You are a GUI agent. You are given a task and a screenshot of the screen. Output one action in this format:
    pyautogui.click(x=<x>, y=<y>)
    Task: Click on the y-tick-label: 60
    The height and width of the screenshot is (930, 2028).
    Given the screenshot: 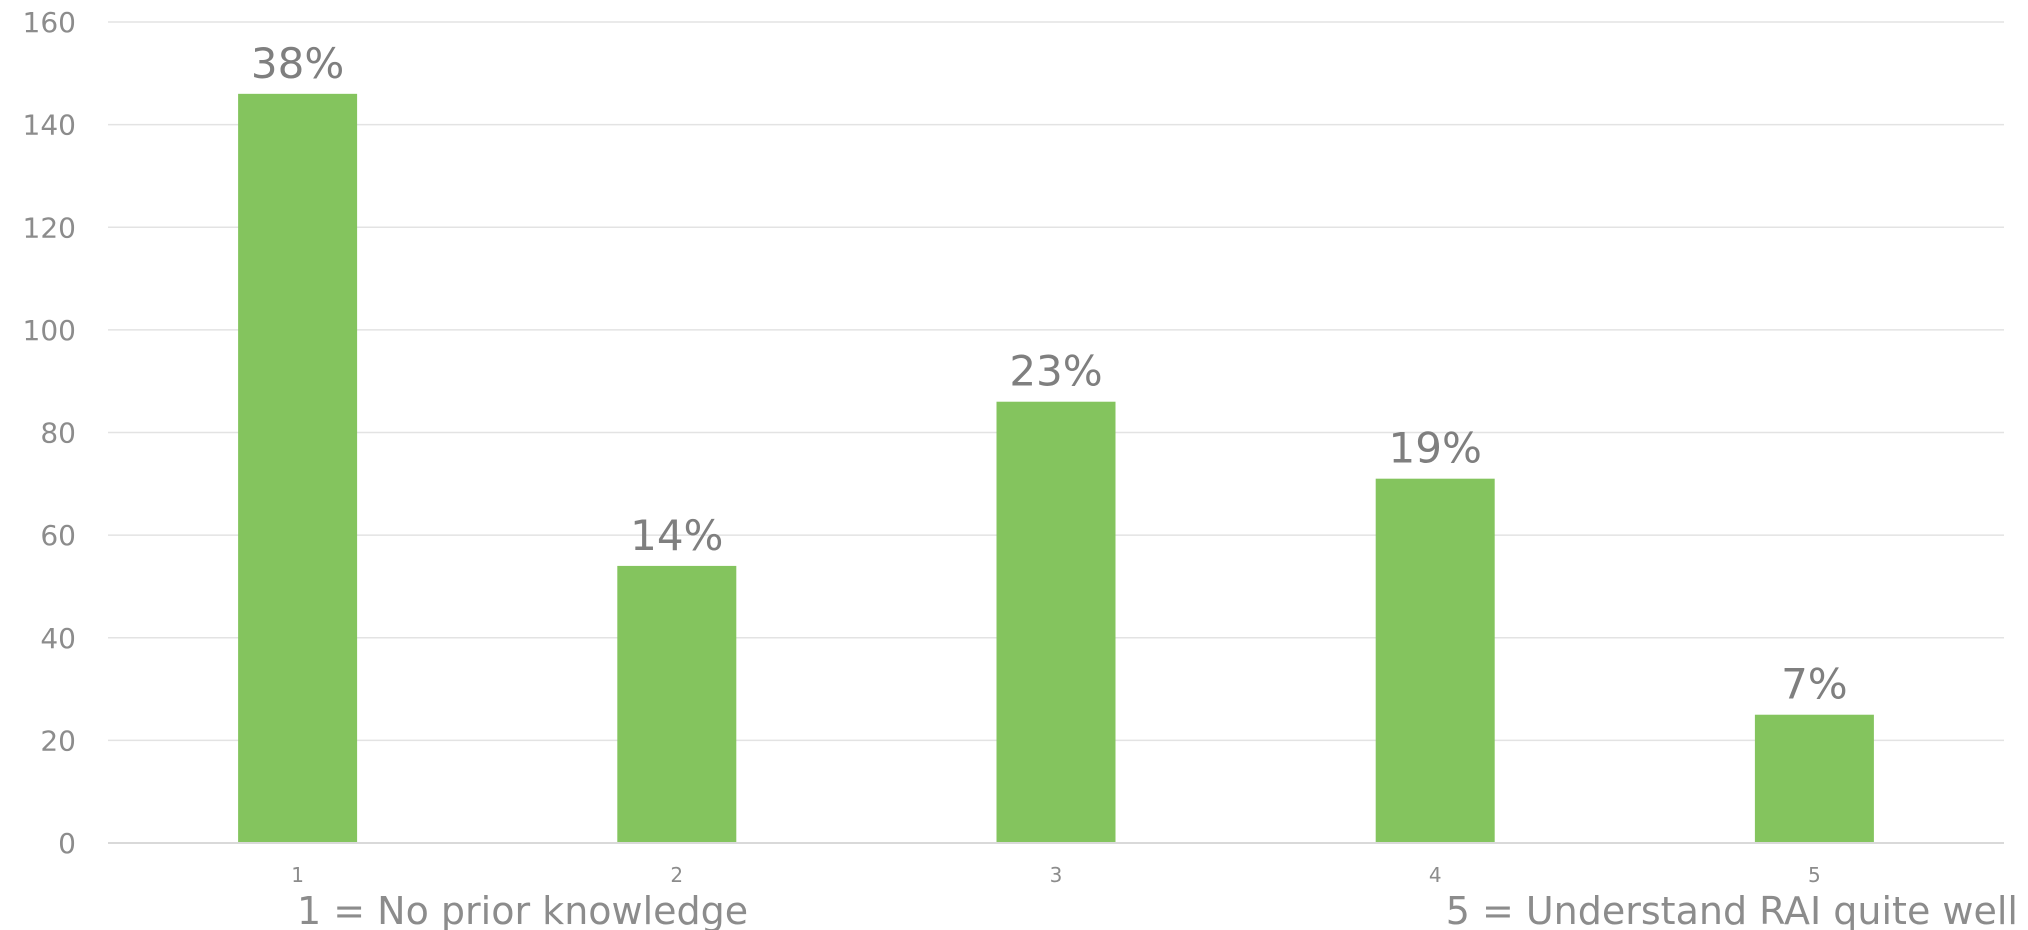 What is the action you would take?
    pyautogui.click(x=58, y=535)
    